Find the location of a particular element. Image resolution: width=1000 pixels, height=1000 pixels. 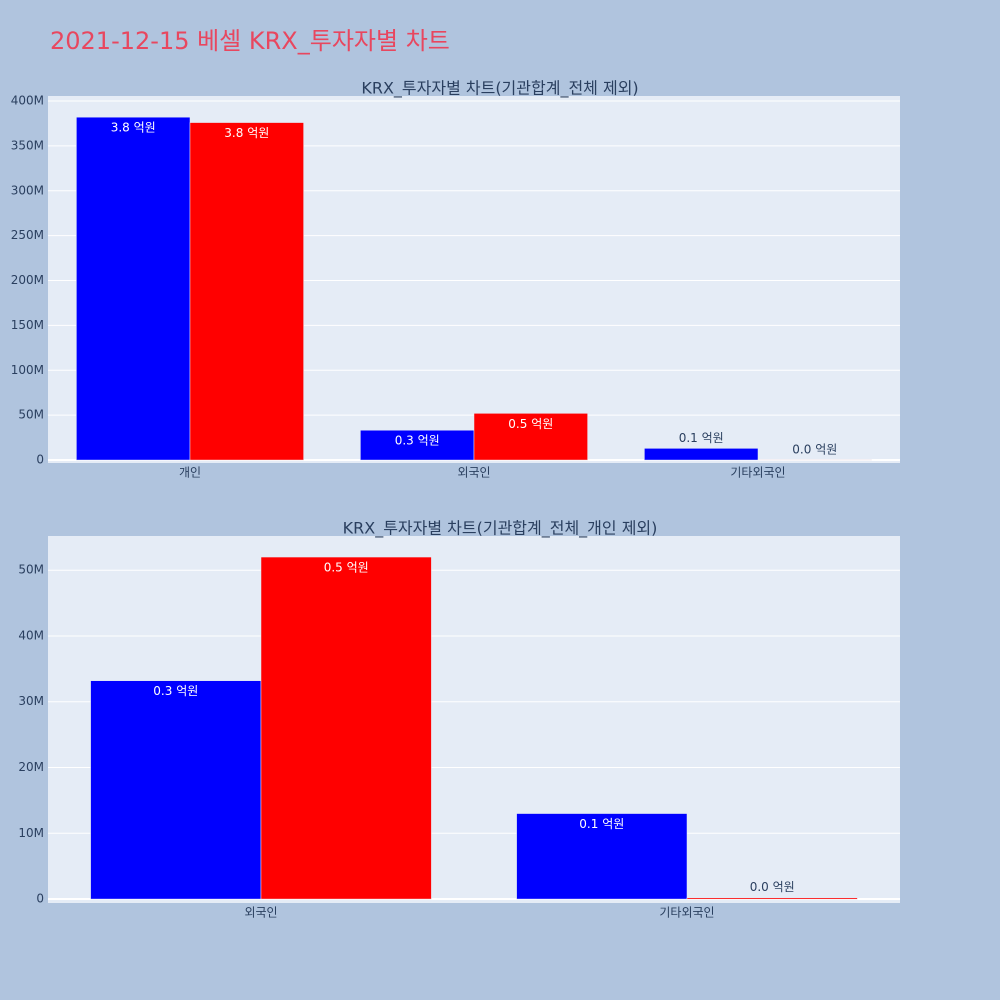

x-tick-label: 개인 is located at coordinates (190, 473).